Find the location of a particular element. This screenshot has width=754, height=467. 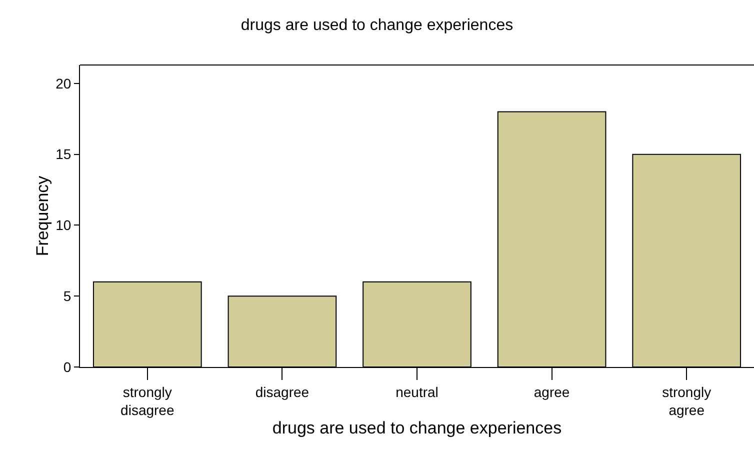

chart-title: drugs are used to change experiences is located at coordinates (377, 25).